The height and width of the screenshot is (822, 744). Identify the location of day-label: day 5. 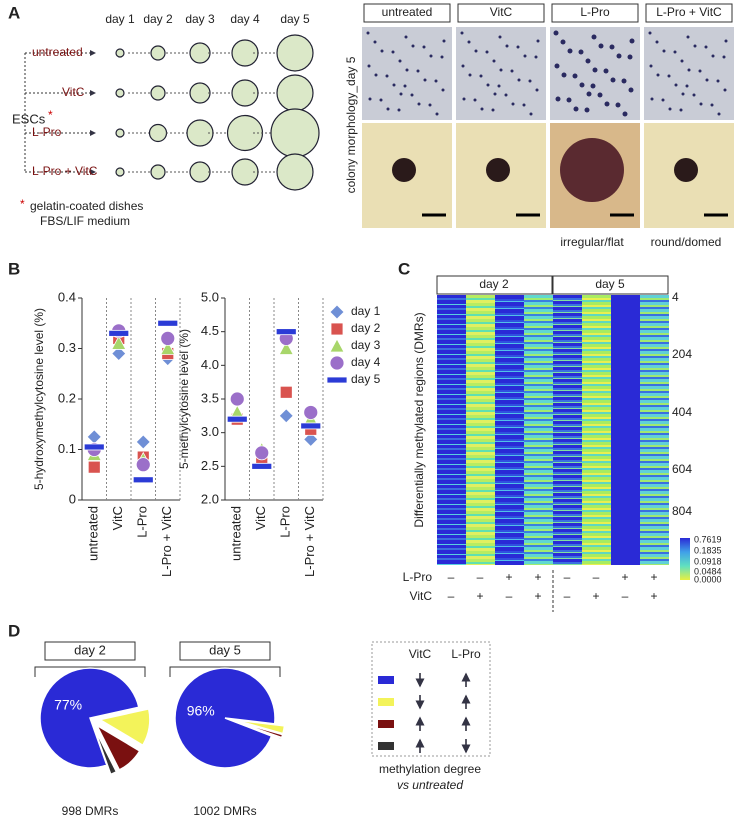
(295, 19).